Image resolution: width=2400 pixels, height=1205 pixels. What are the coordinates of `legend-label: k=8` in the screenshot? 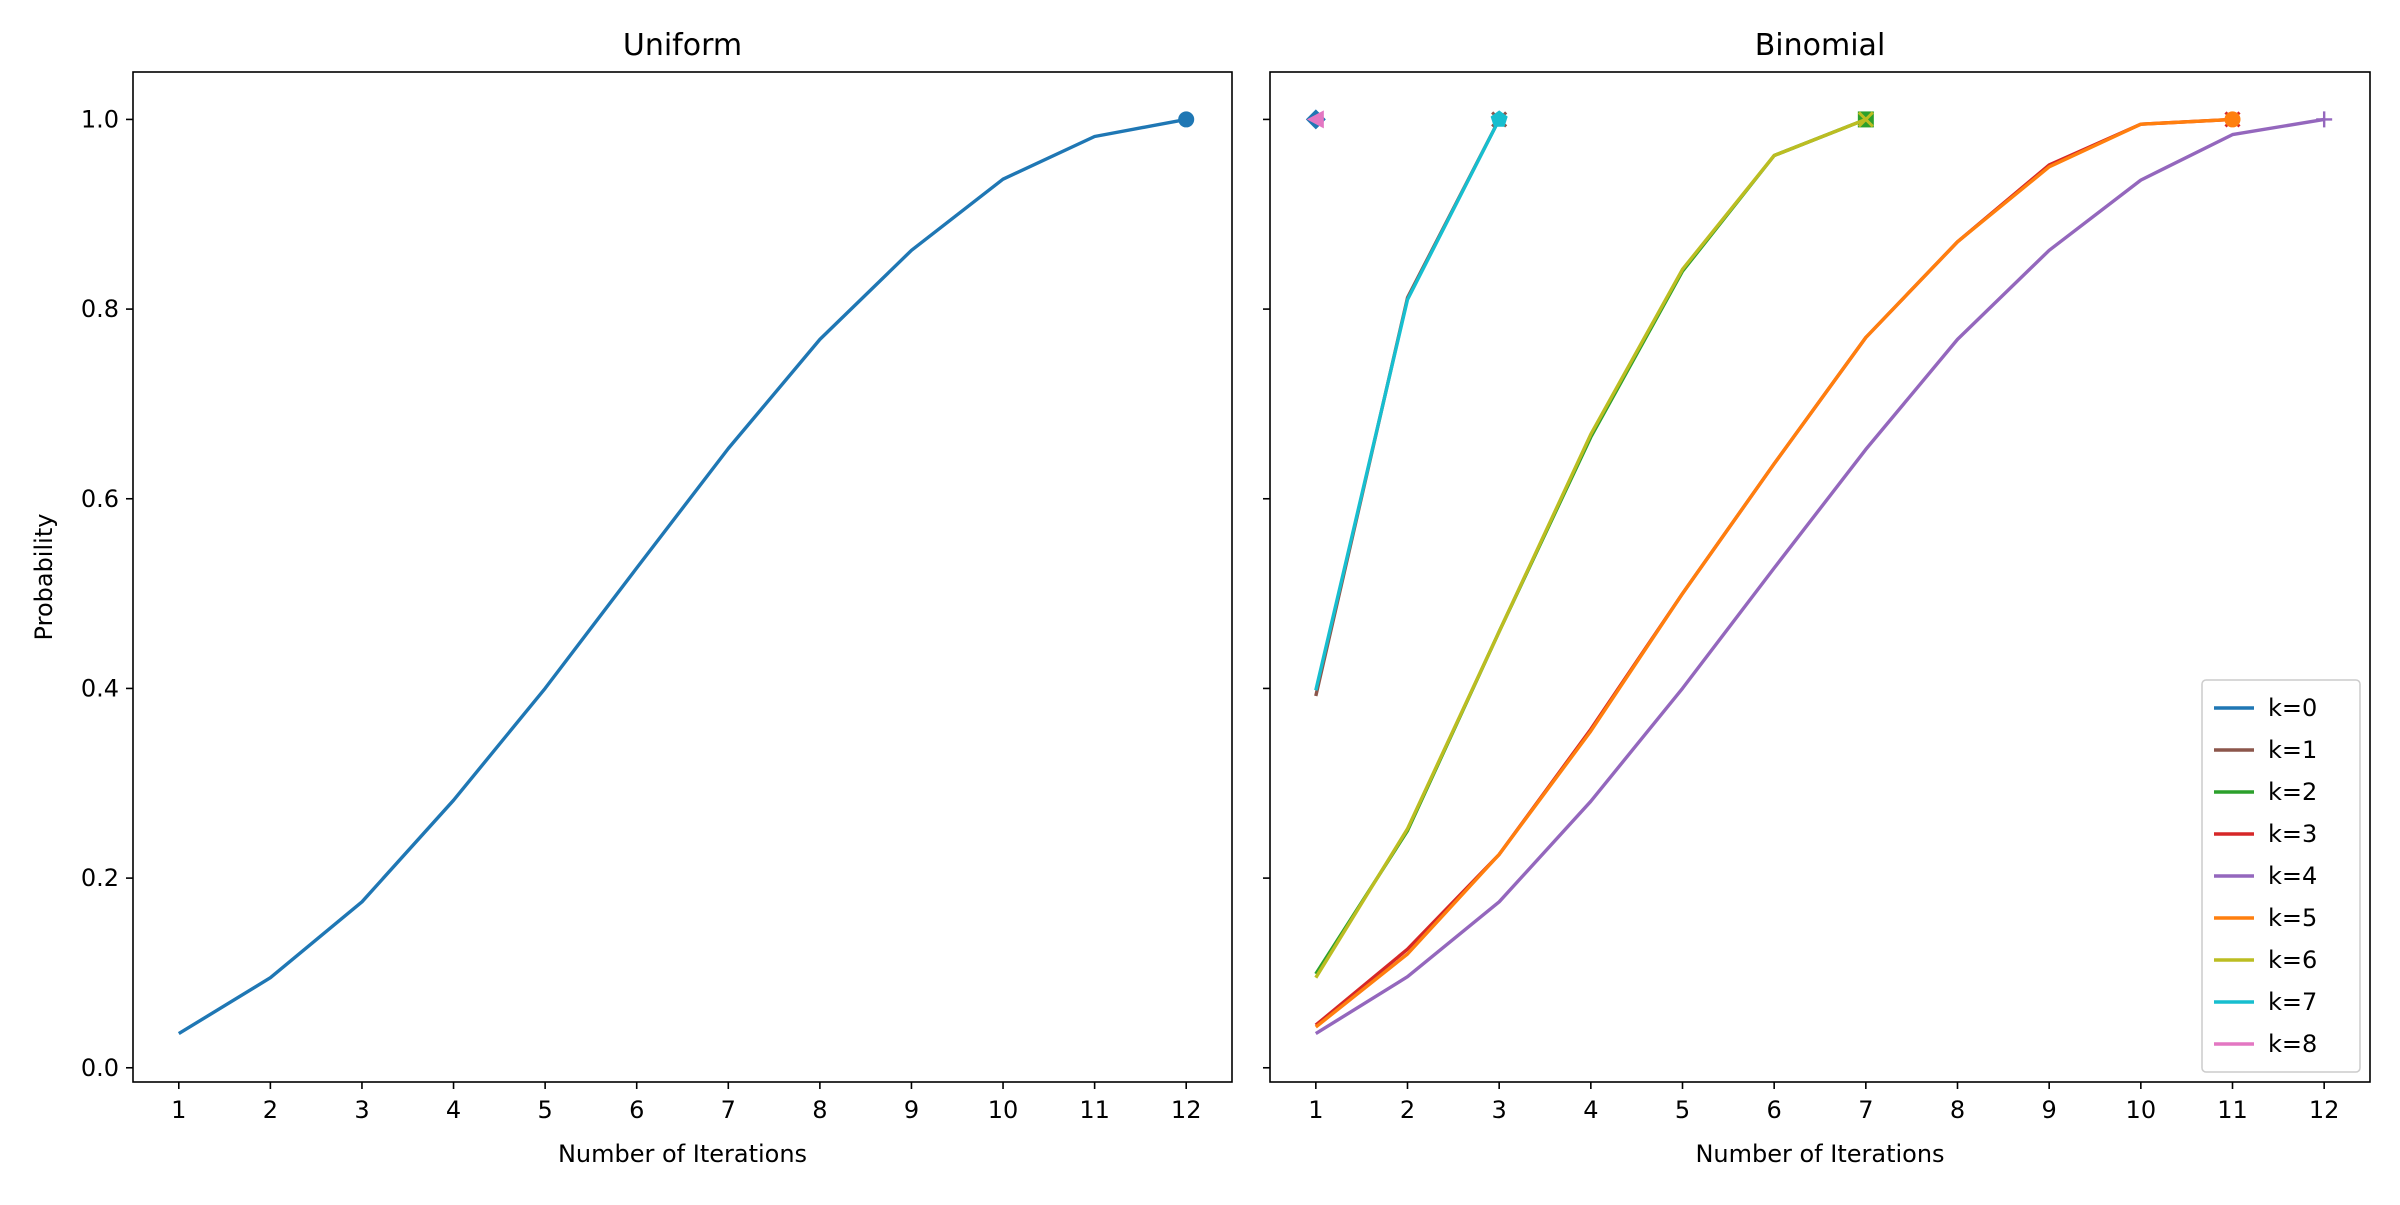 It's located at (2292, 1044).